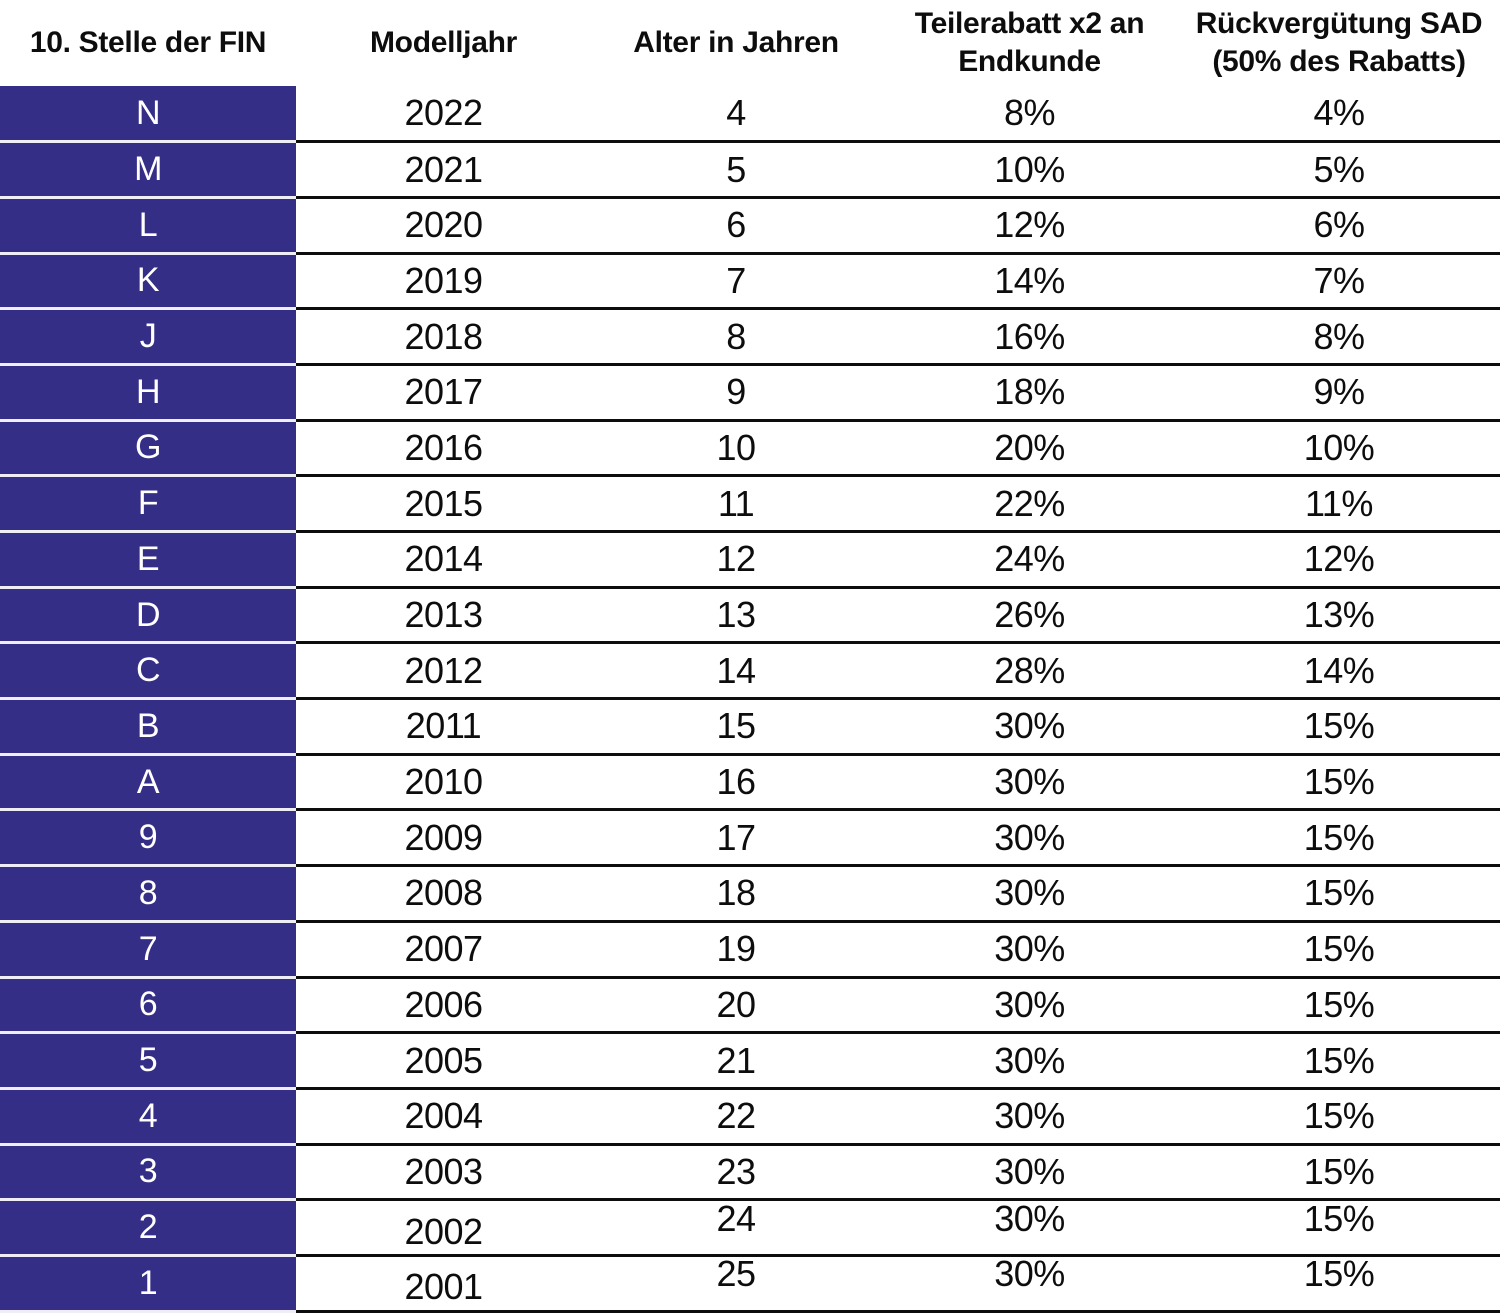  What do you see at coordinates (443, 950) in the screenshot?
I see `modelljahr-cell: 2007` at bounding box center [443, 950].